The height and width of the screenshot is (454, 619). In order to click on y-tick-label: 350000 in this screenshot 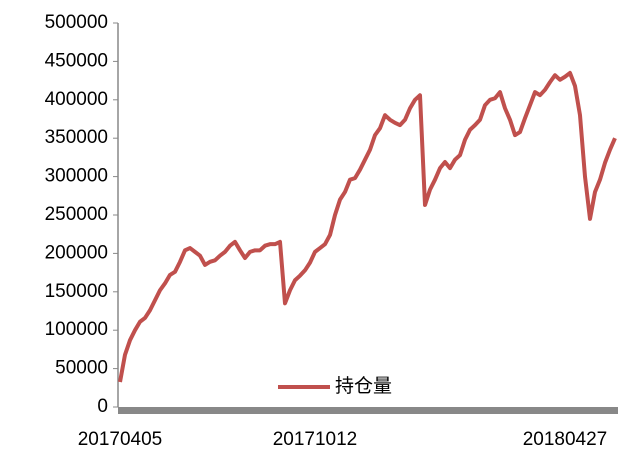, I will do `click(76, 137)`.